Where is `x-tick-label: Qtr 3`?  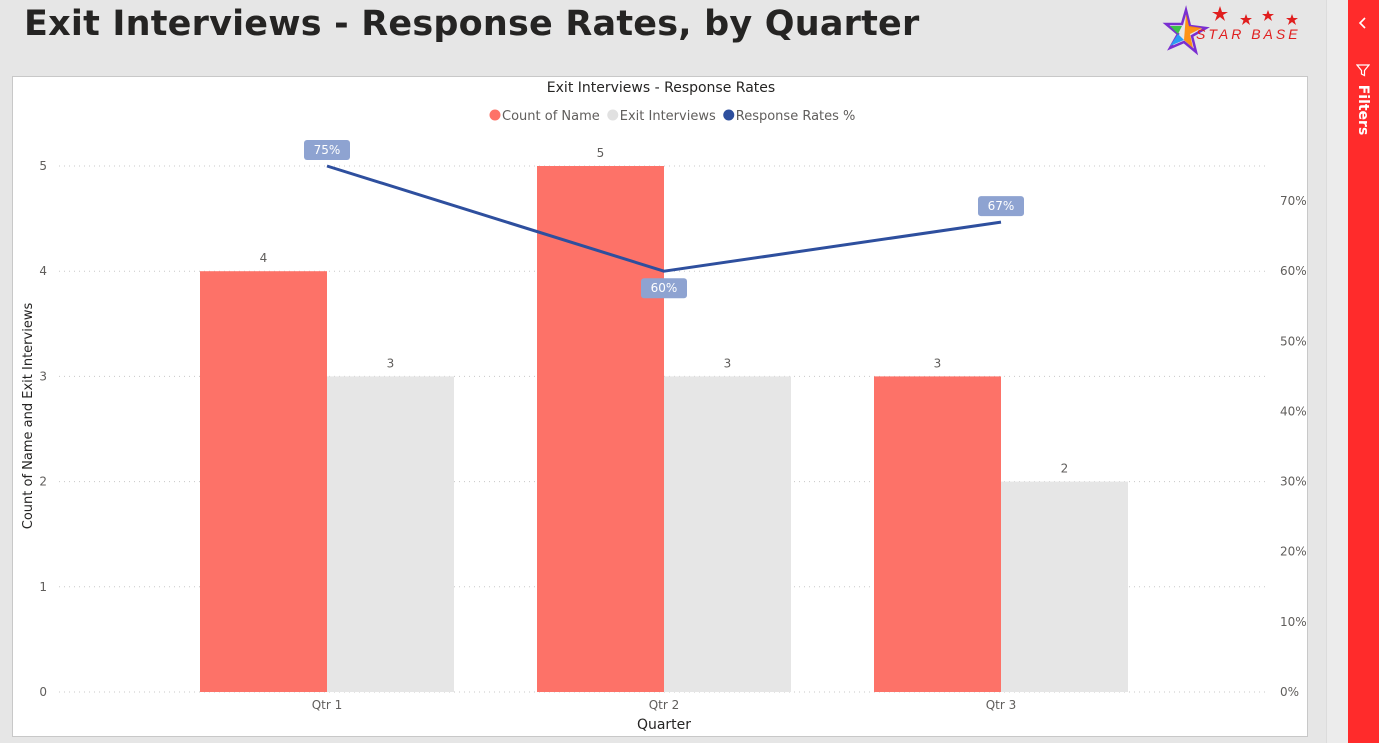
x-tick-label: Qtr 3 is located at coordinates (1001, 705).